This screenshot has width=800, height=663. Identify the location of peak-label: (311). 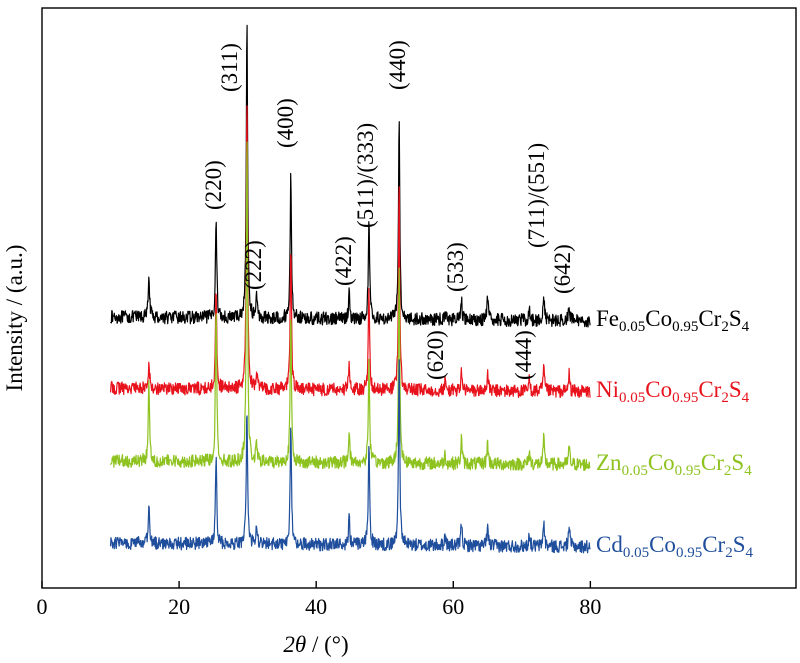
(229, 67).